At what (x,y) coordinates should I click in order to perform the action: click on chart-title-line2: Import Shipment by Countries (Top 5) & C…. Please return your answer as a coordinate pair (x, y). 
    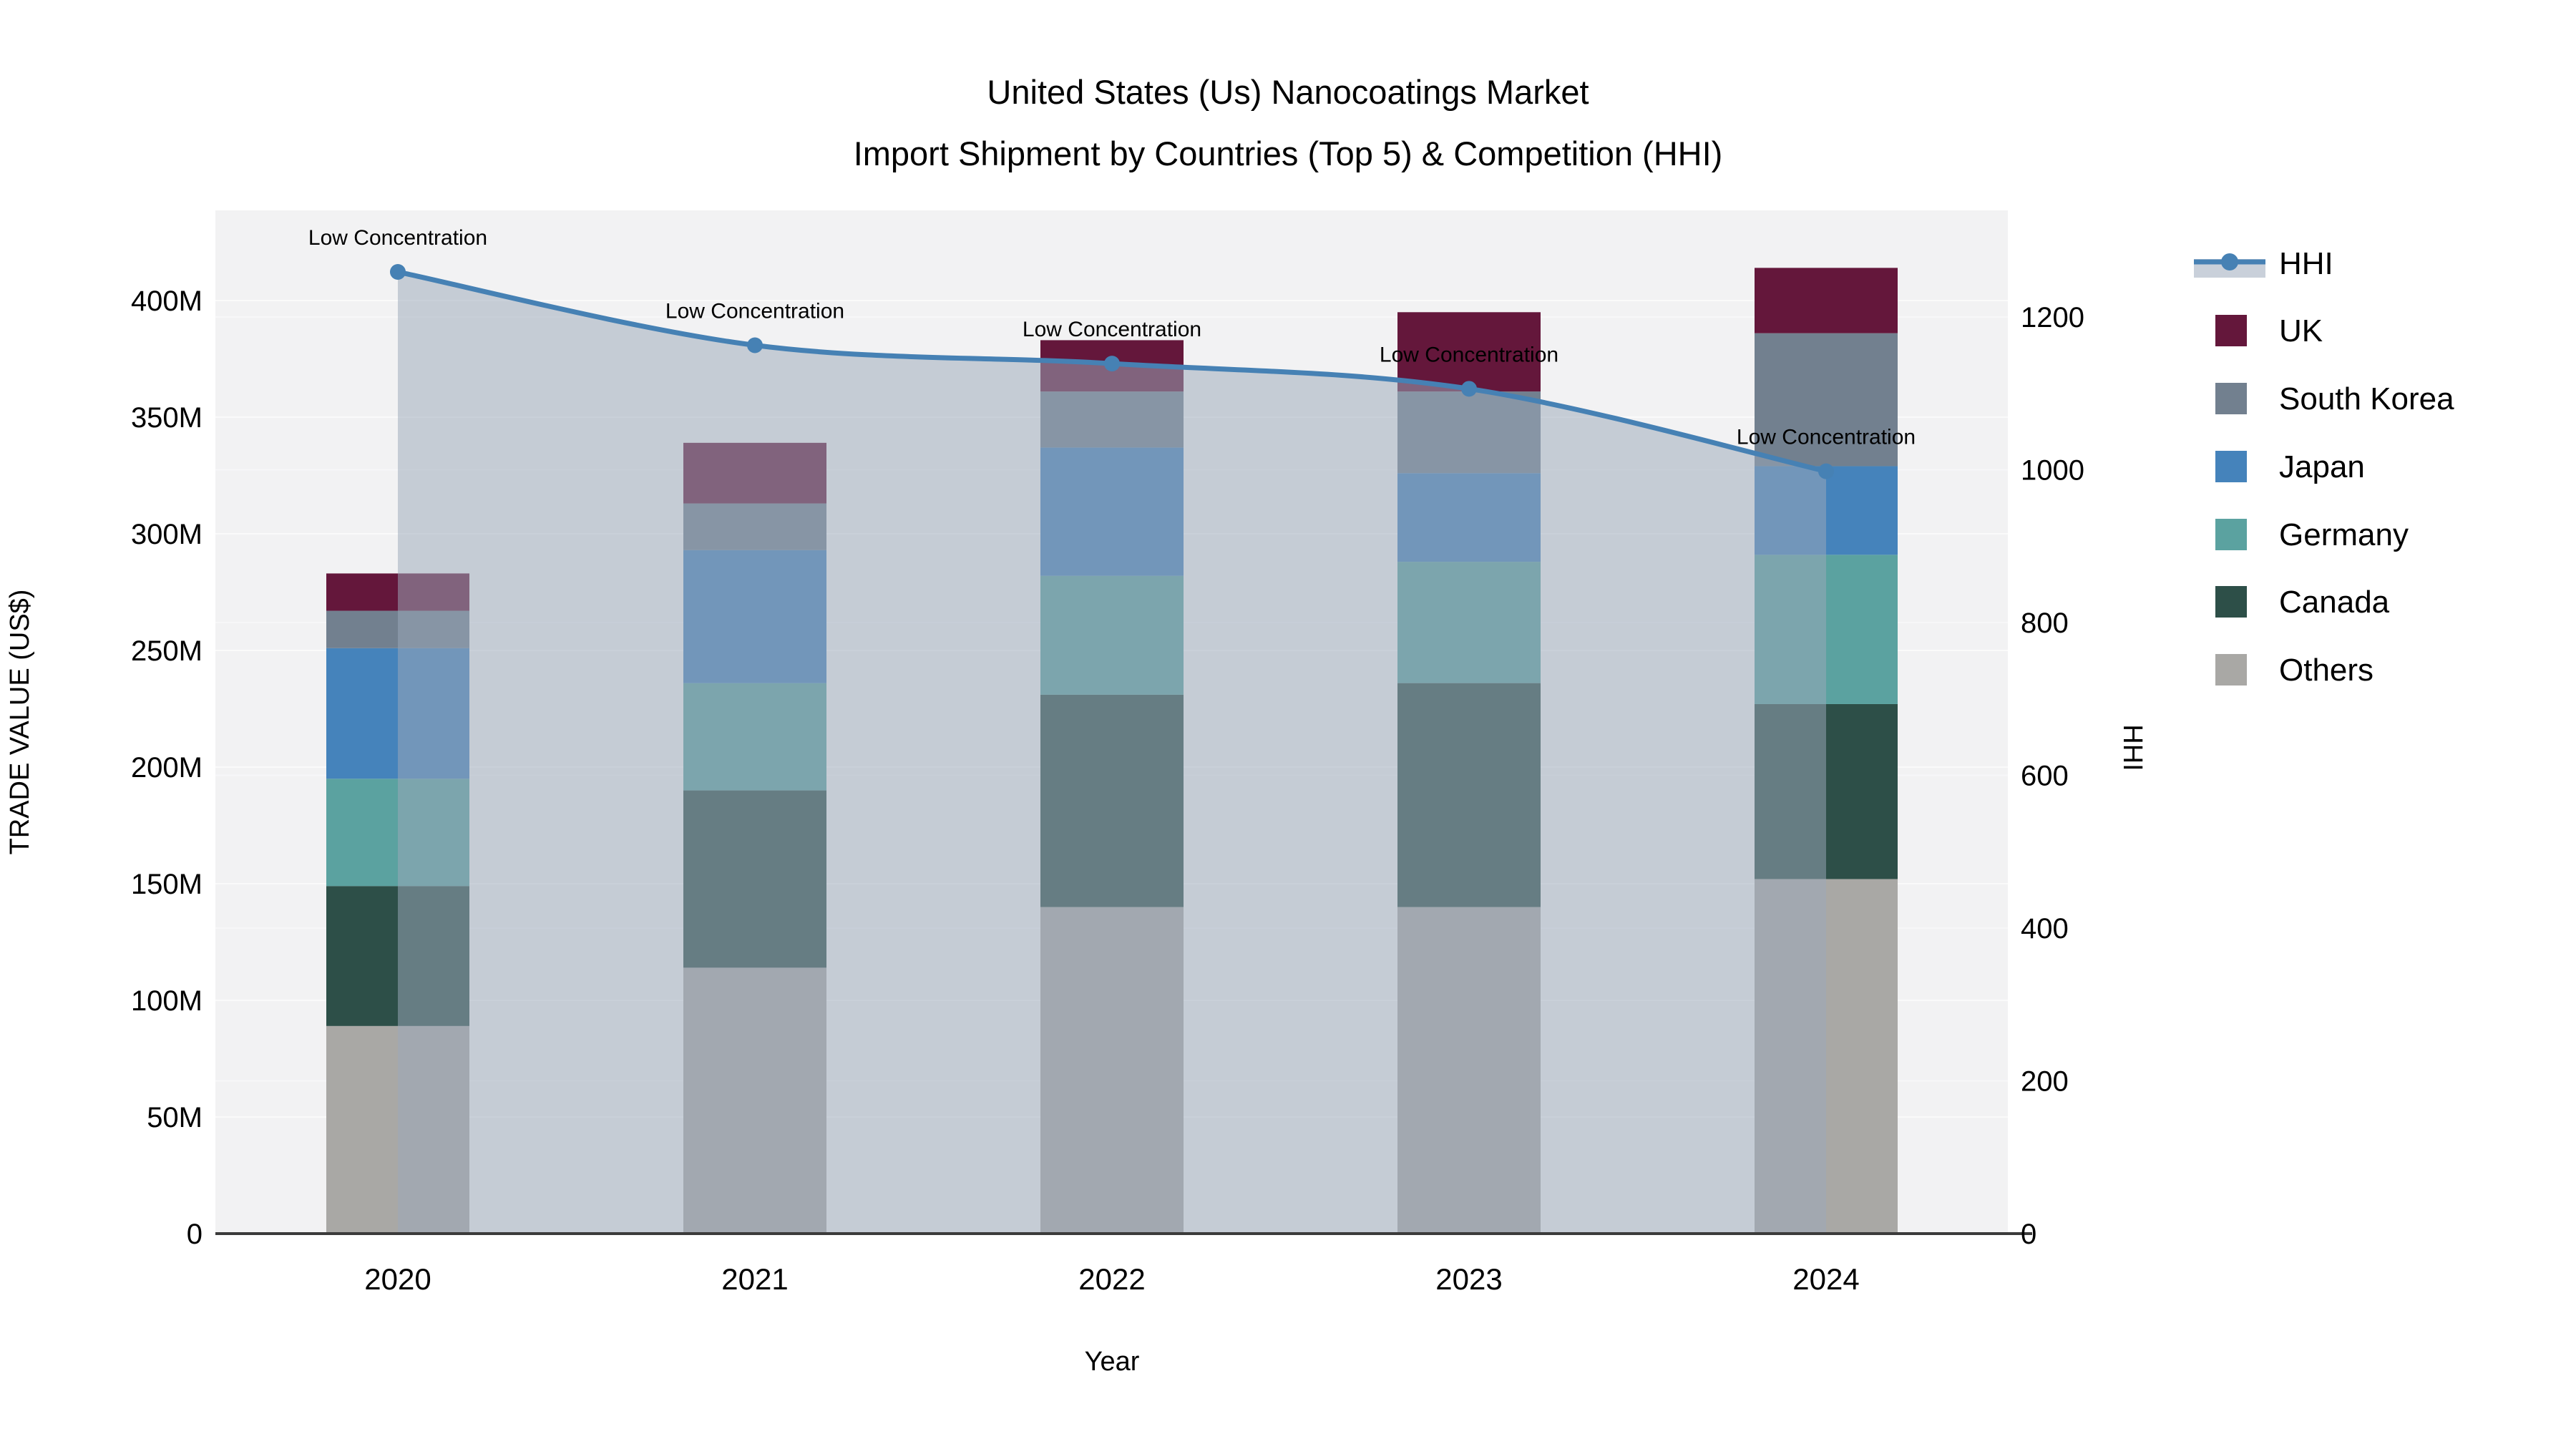
    Looking at the image, I should click on (1288, 153).